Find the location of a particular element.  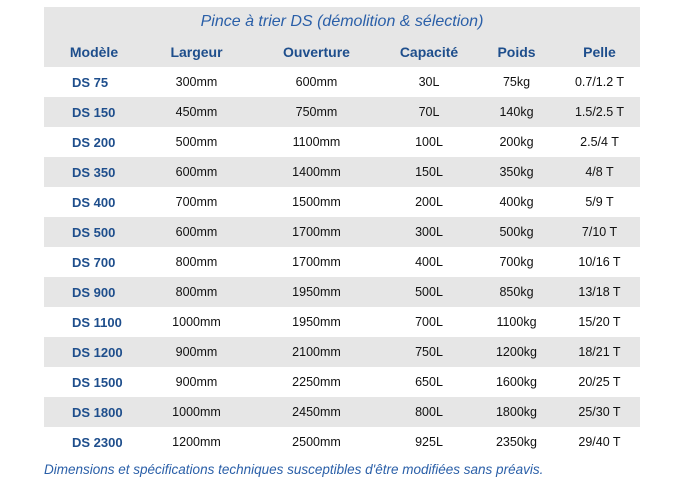

cell-excavator: 4/8 T is located at coordinates (599, 172).